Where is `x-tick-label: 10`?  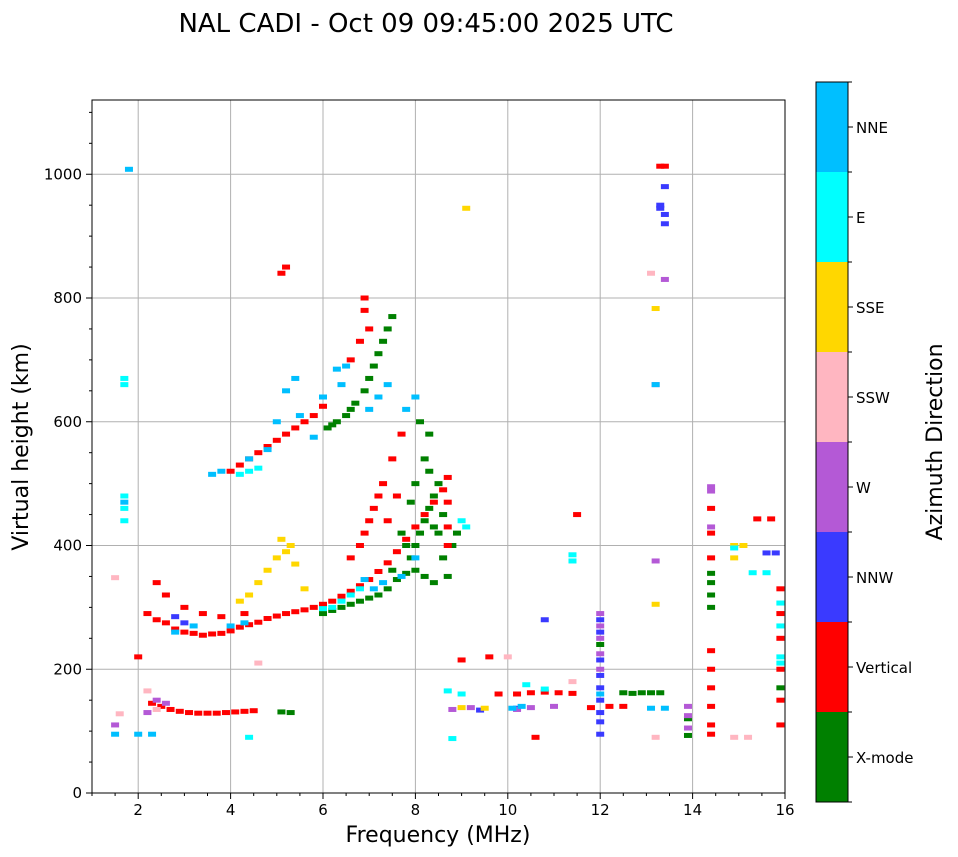
x-tick-label: 10 is located at coordinates (507, 810).